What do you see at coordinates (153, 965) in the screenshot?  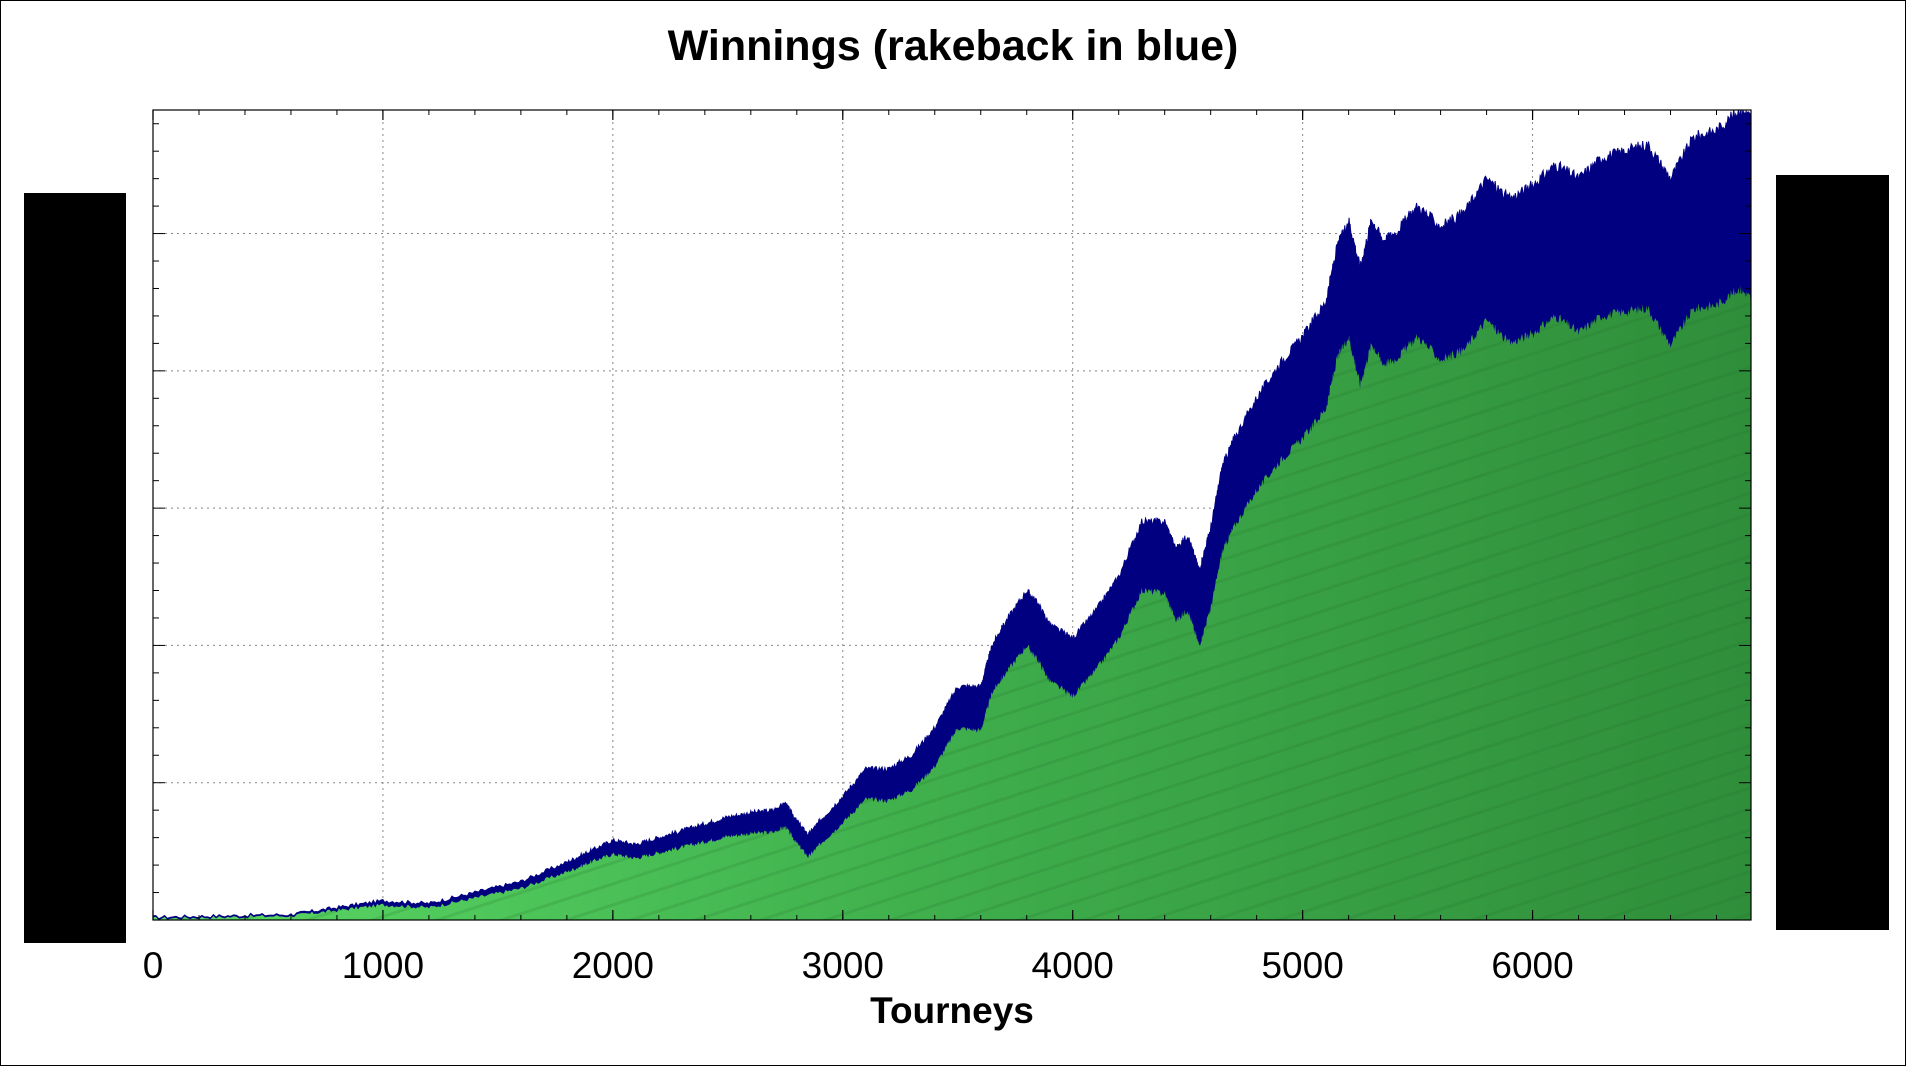 I see `x-tick-label: 0` at bounding box center [153, 965].